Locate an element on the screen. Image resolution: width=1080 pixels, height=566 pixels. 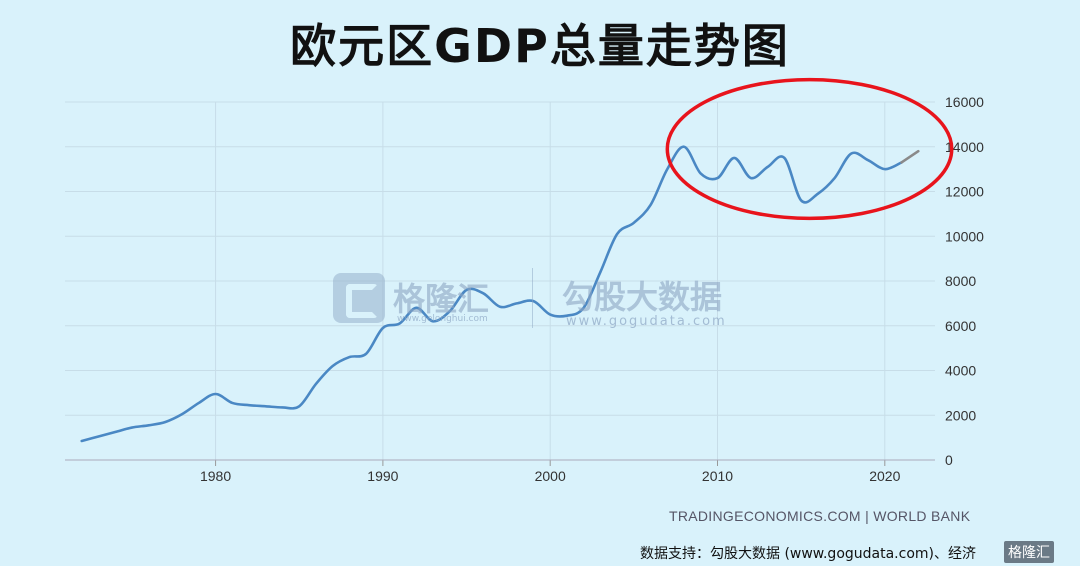
y-tick-label: 14000 is located at coordinates (964, 147).